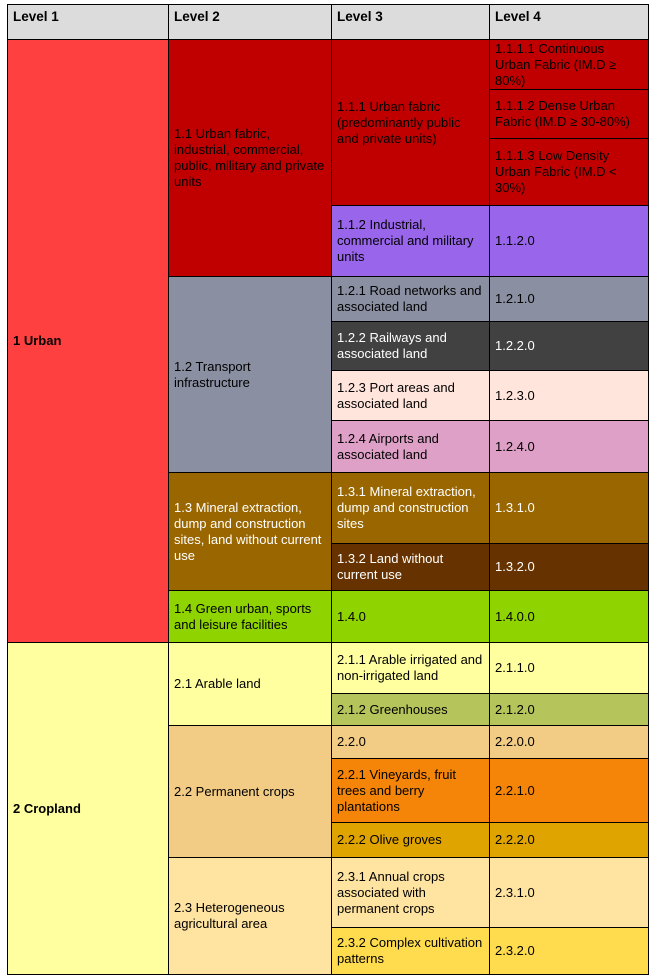  Describe the element at coordinates (250, 22) in the screenshot. I see `header-level-2: Level 2` at that location.